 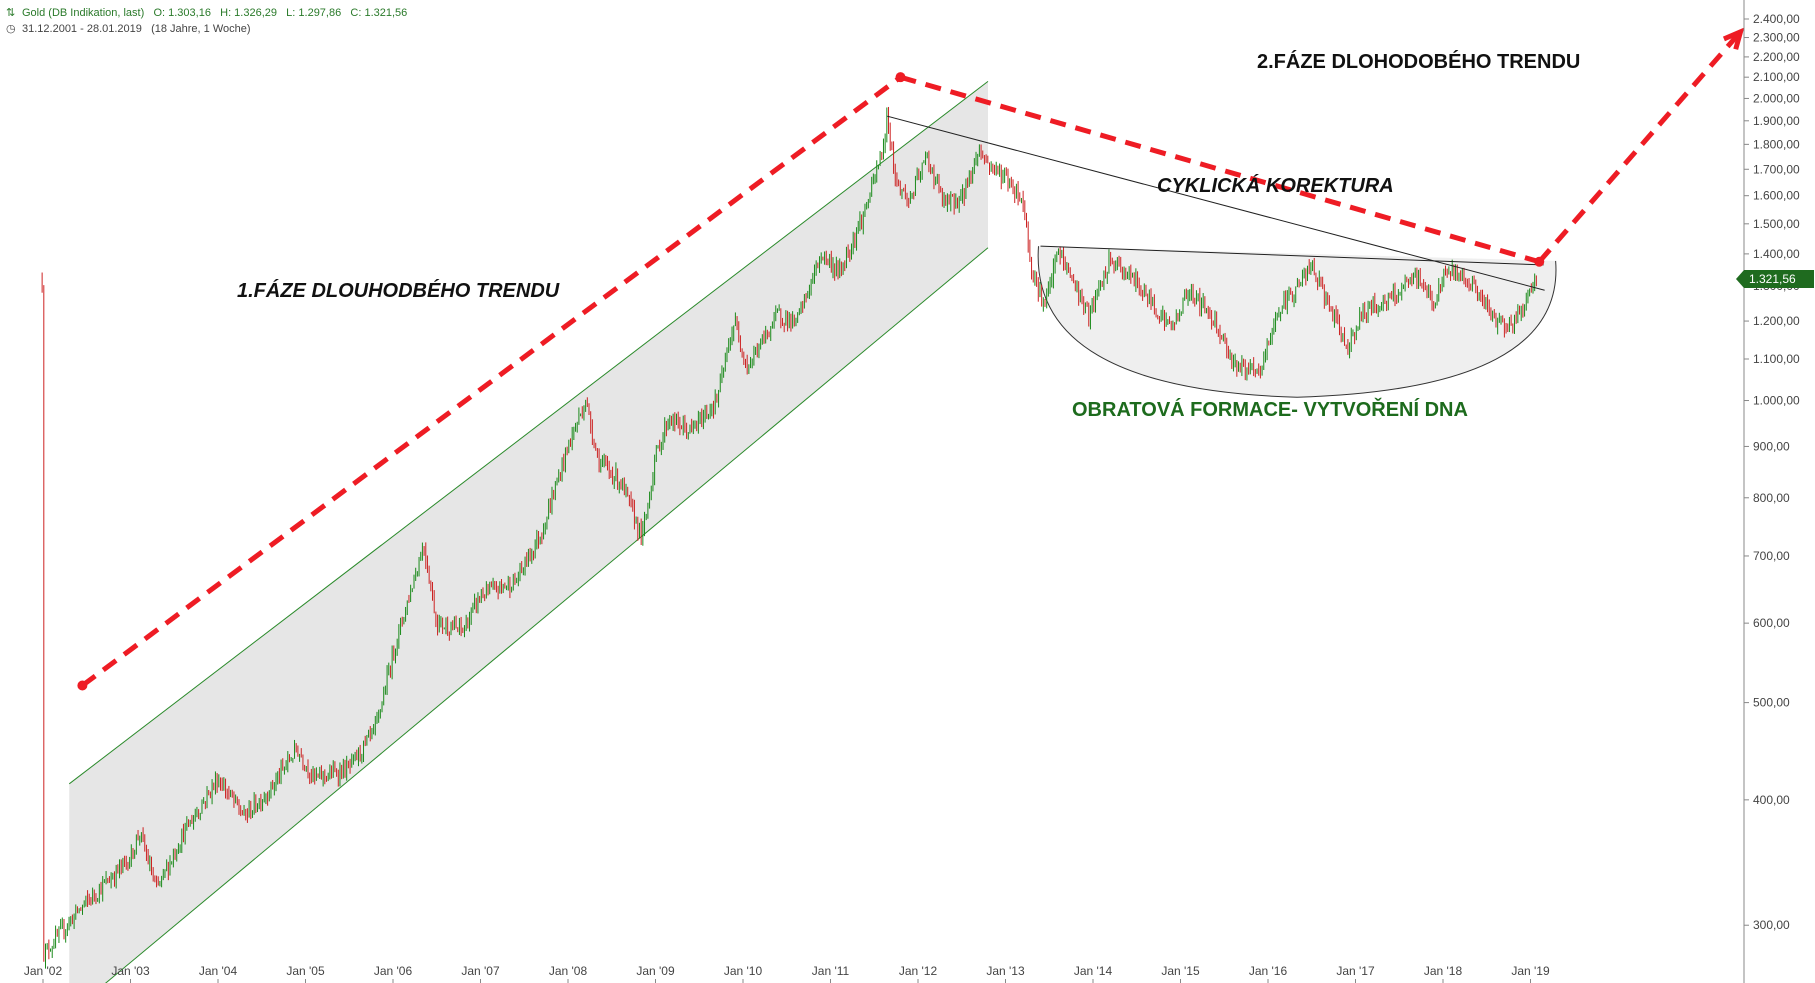 What do you see at coordinates (1292, 255) in the screenshot?
I see `neckline` at bounding box center [1292, 255].